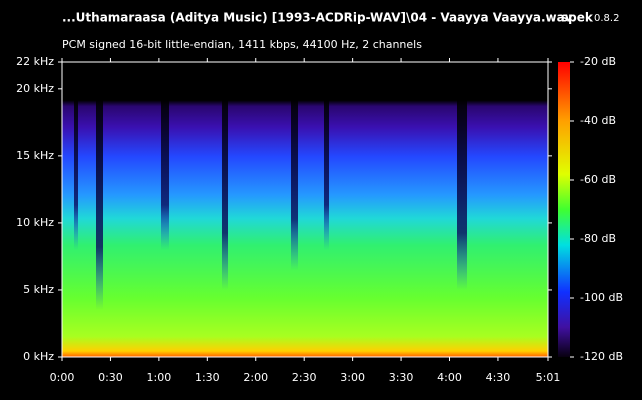 Image resolution: width=642 pixels, height=400 pixels. What do you see at coordinates (598, 179) in the screenshot?
I see `color-tick-label: -60 dB` at bounding box center [598, 179].